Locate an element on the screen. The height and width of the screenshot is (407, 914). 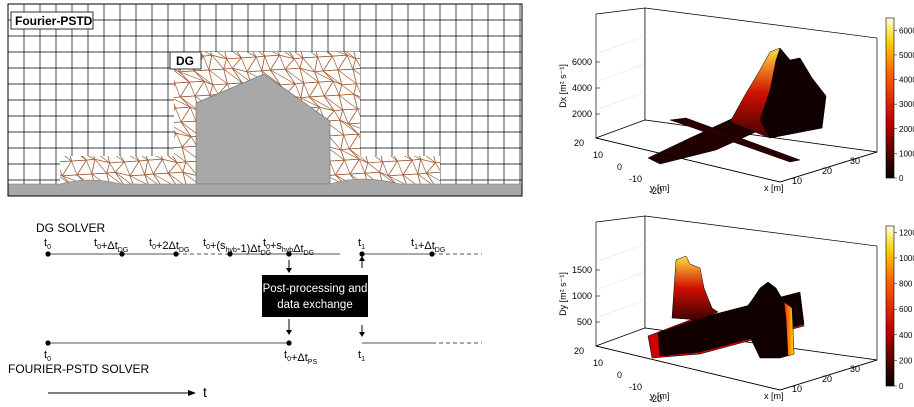
dg-label-box is located at coordinates (185, 60).